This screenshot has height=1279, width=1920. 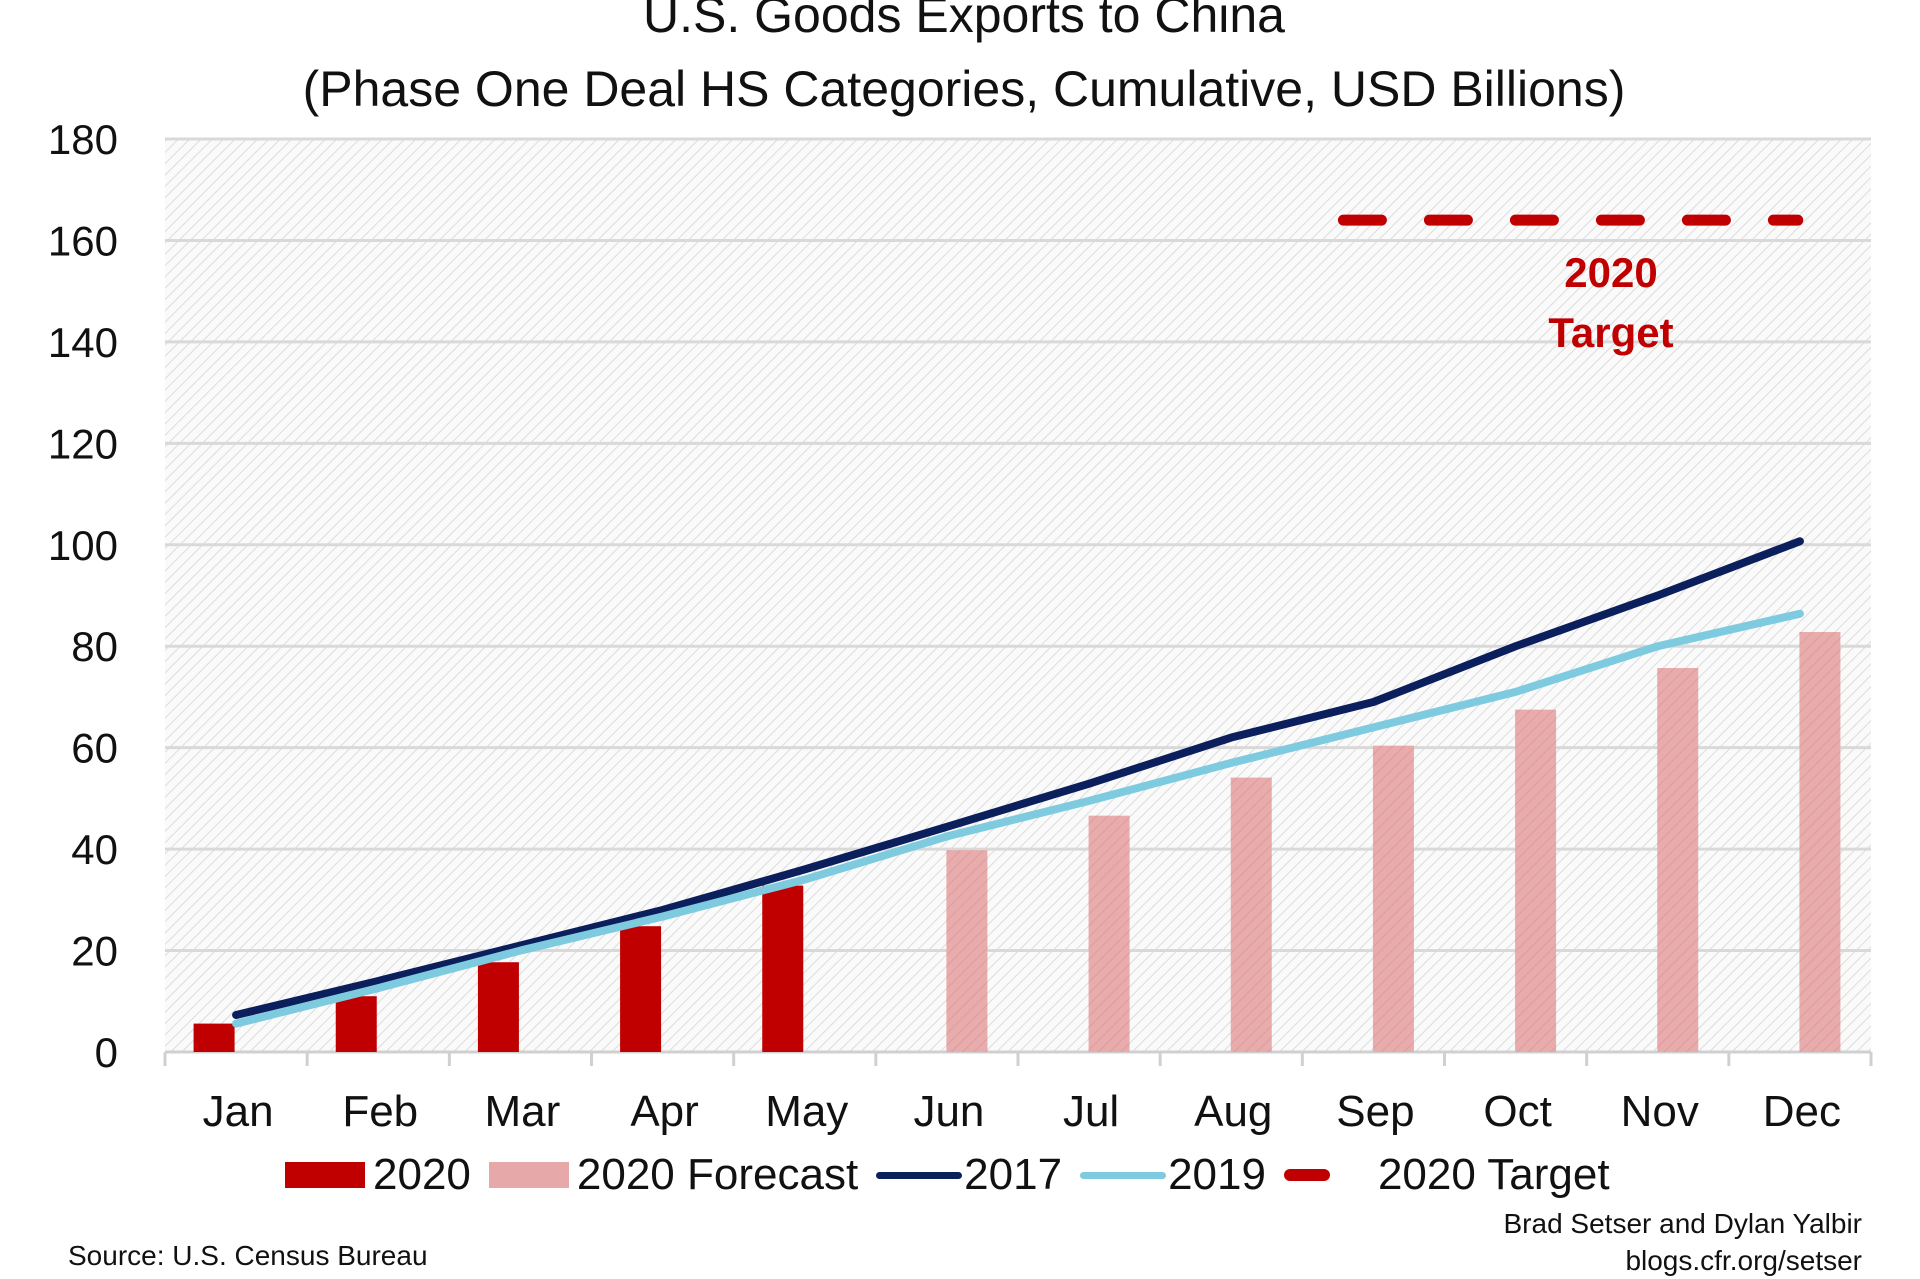 What do you see at coordinates (1683, 1223) in the screenshot?
I see `credit-authors: Brad Setser and Dylan Yalbir` at bounding box center [1683, 1223].